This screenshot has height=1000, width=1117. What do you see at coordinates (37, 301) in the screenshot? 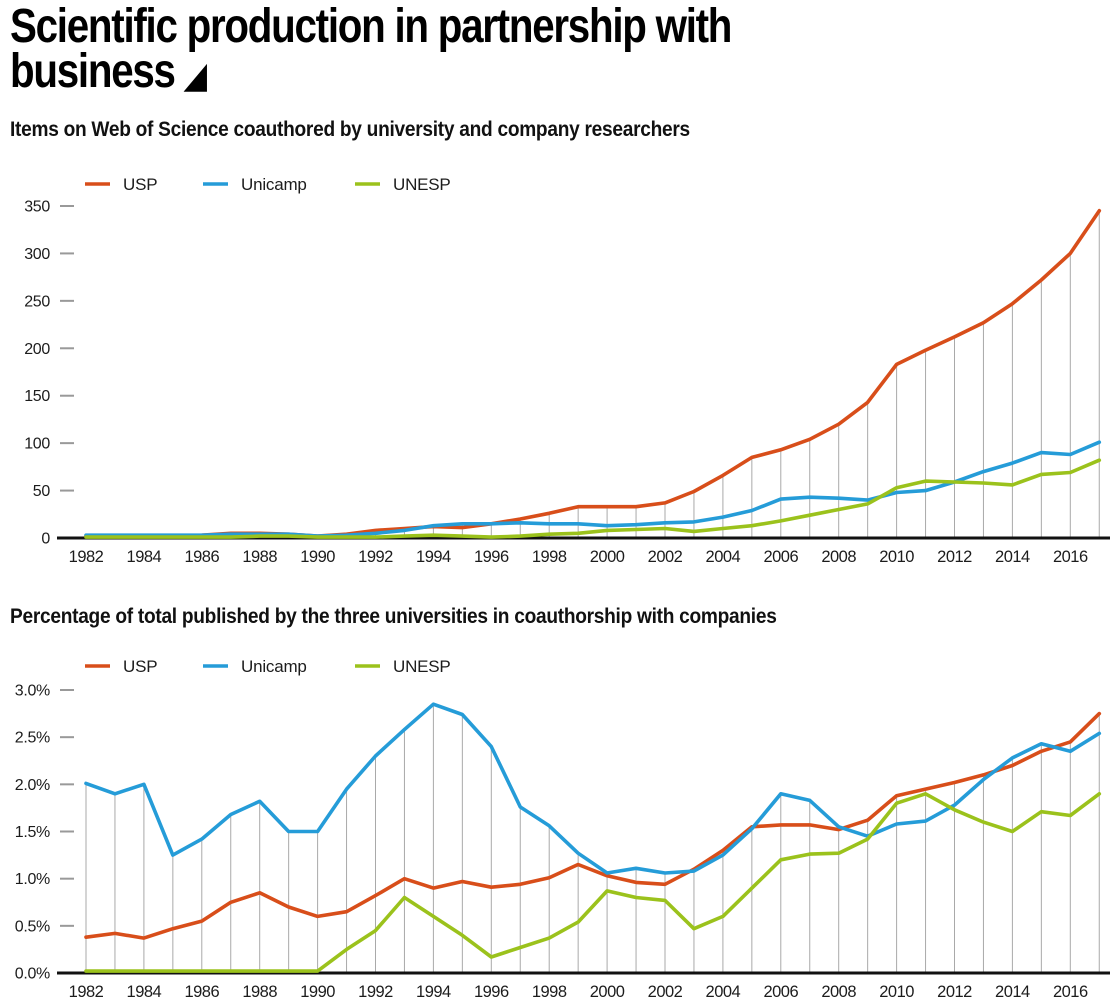
I see `y-tick-label: 250` at bounding box center [37, 301].